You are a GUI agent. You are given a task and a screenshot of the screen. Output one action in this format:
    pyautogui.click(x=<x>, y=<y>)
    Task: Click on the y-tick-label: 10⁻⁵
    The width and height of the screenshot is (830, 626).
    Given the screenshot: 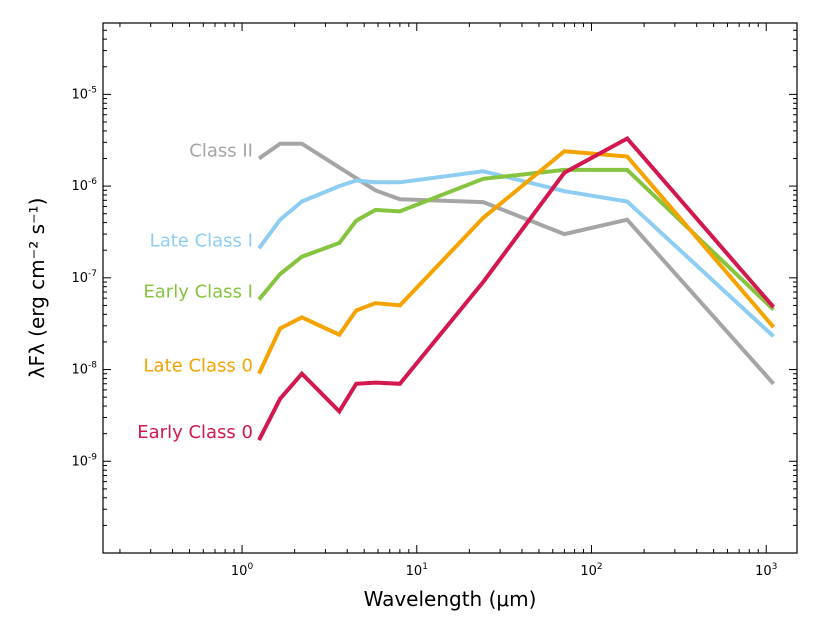 What is the action you would take?
    pyautogui.click(x=84, y=93)
    